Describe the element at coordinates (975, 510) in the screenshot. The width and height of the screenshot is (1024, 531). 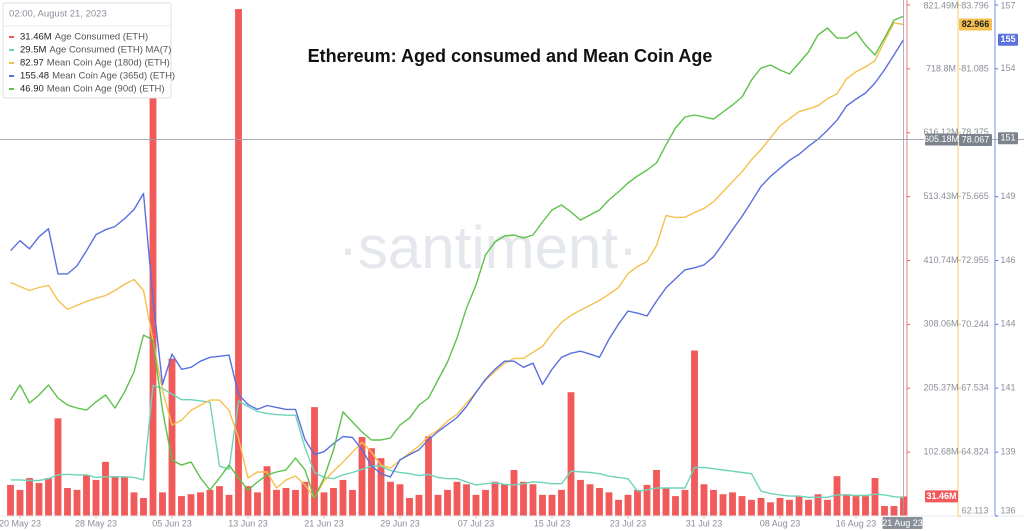
I see `y-tick-label: 62.113` at that location.